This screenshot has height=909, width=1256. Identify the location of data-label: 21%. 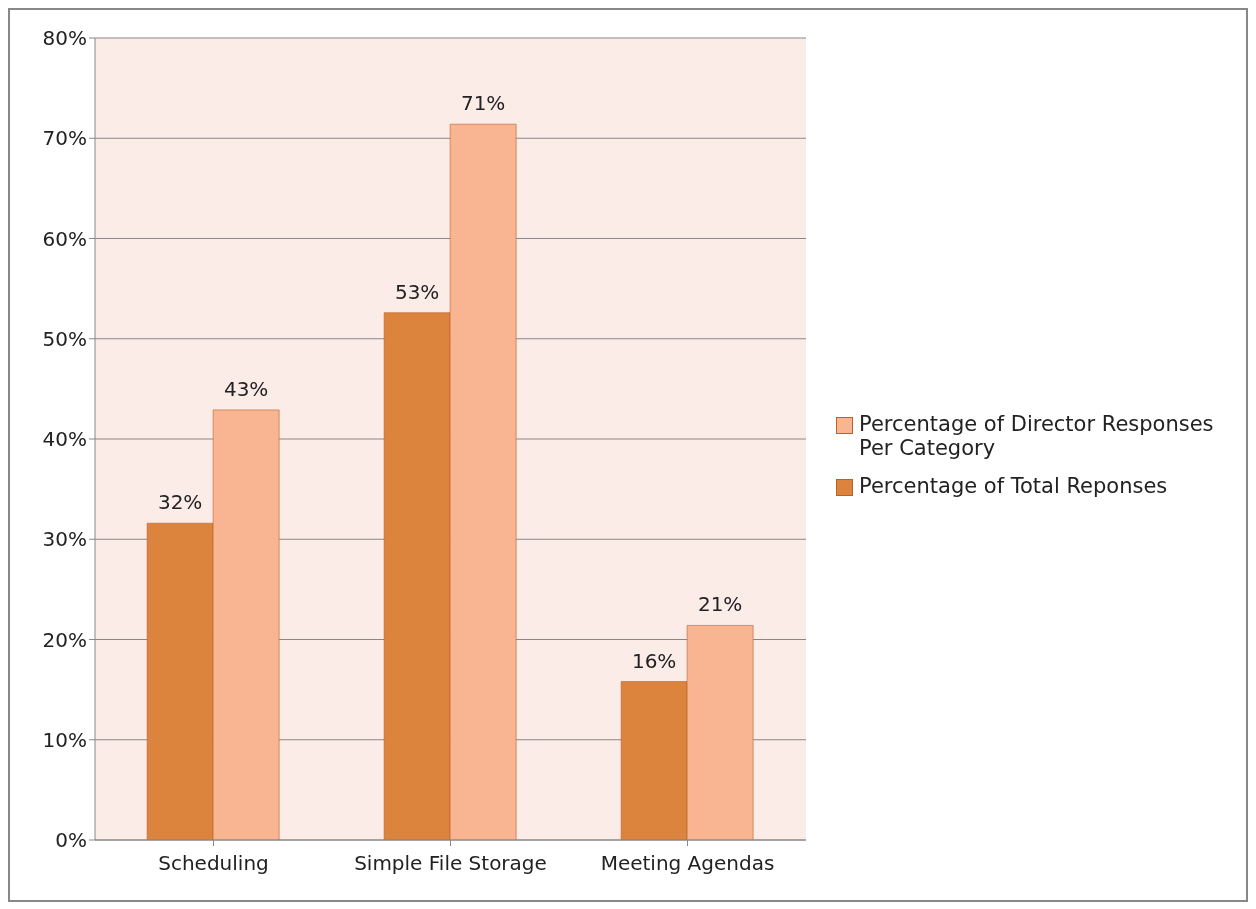
(720, 604).